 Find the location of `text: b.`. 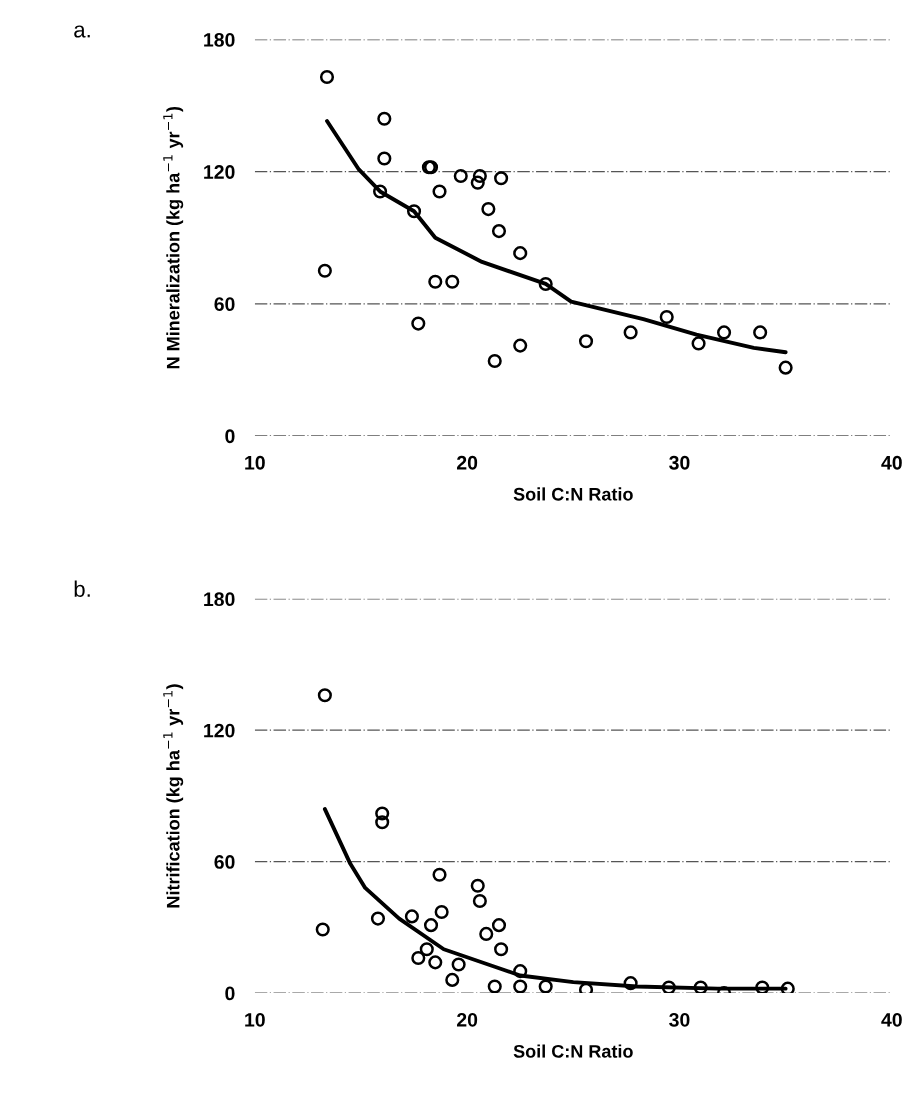

text: b. is located at coordinates (82, 588).